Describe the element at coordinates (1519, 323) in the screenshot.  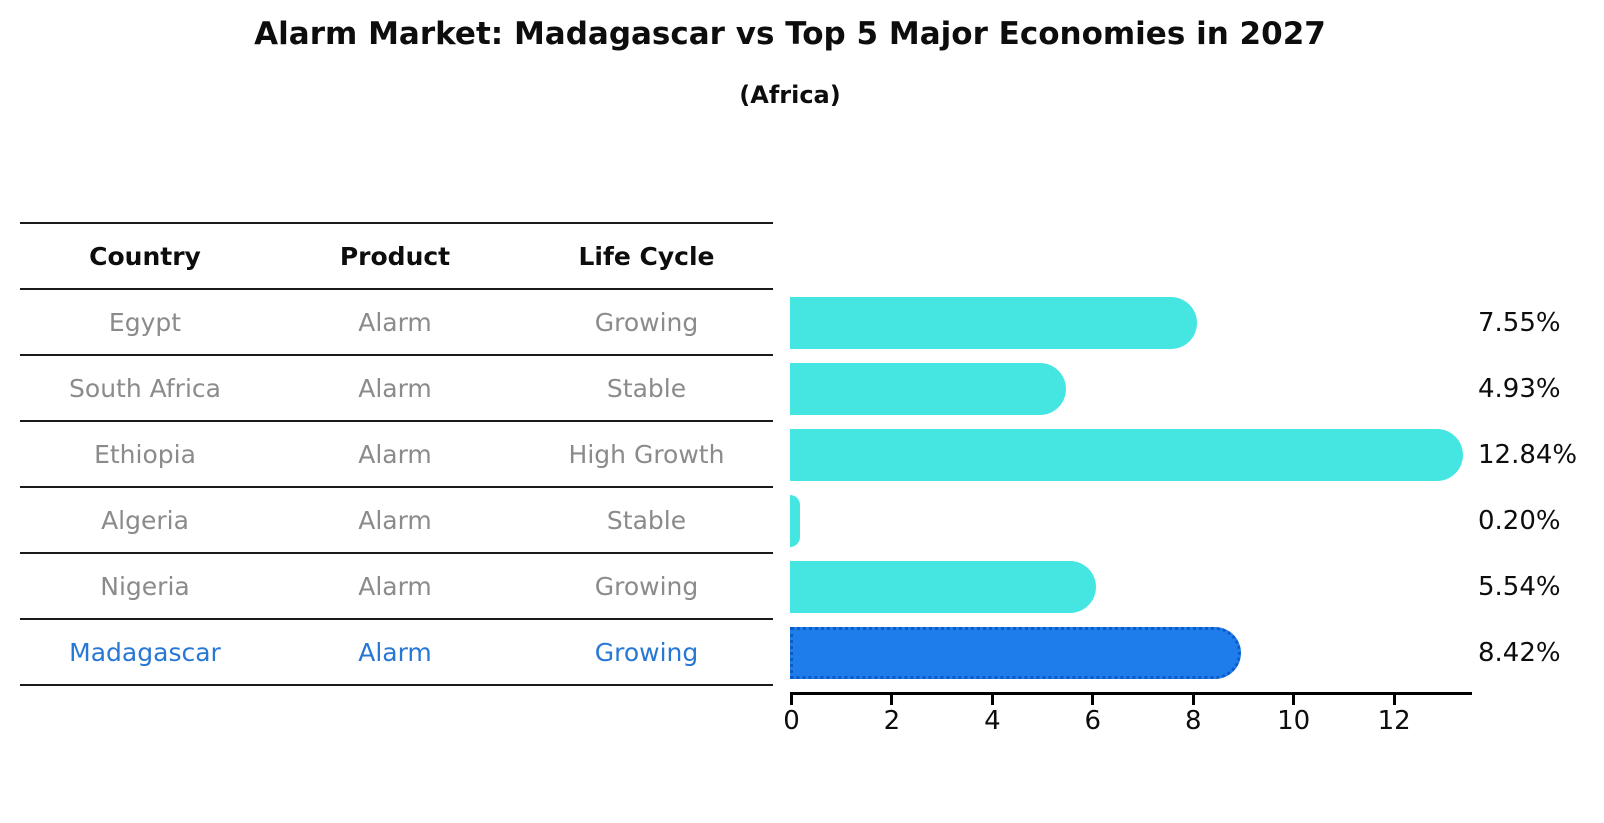
I see `value-label: 7.55%` at that location.